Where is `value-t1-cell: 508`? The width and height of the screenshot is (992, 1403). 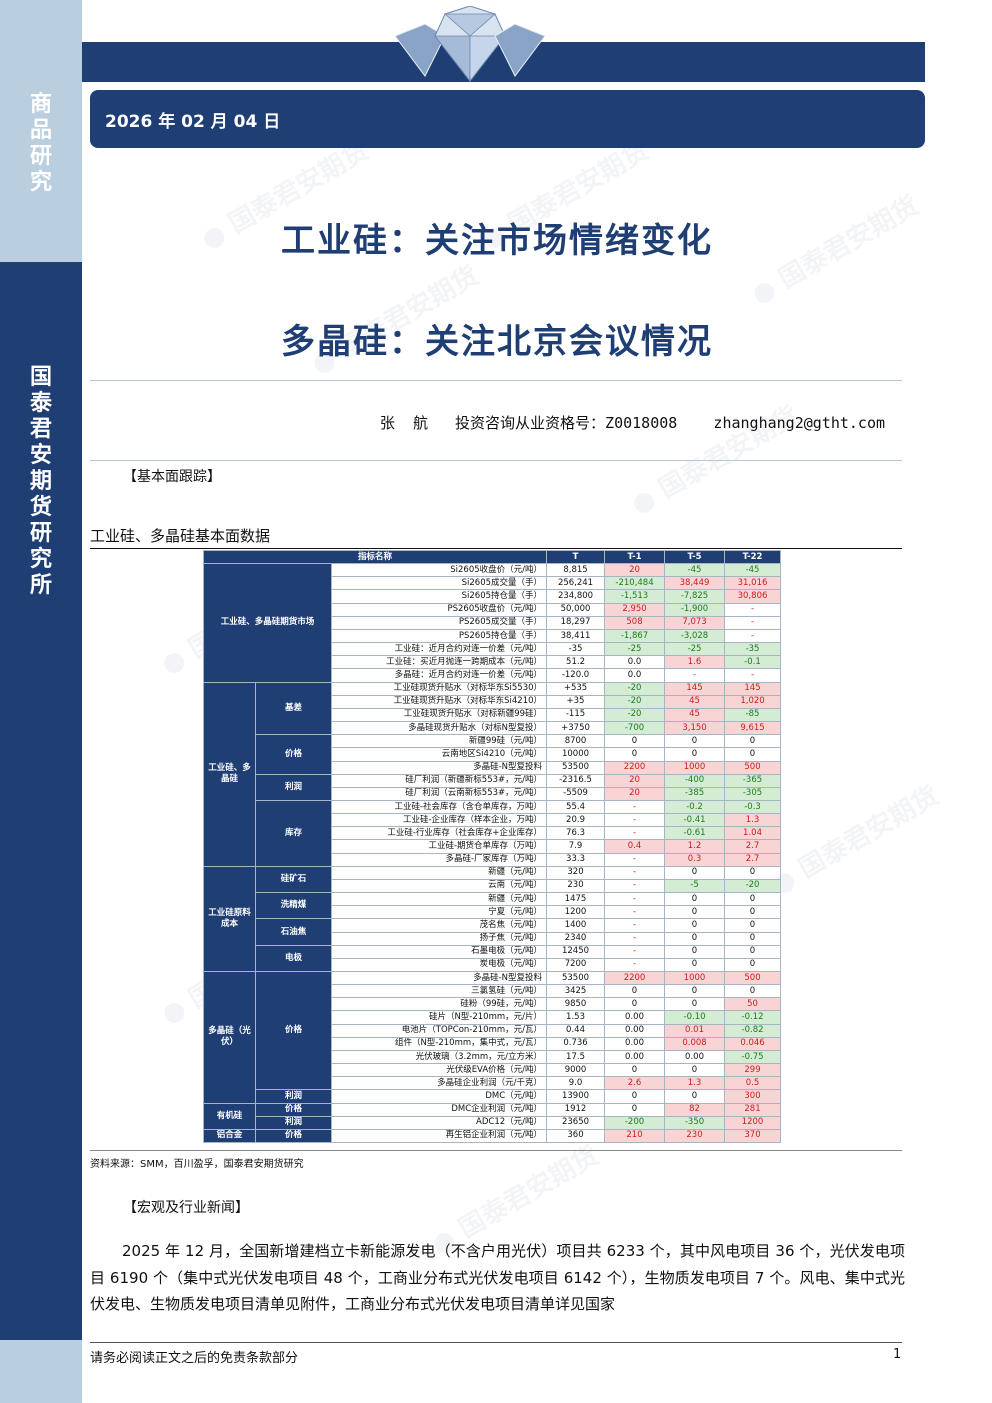
value-t1-cell: 508 is located at coordinates (635, 622).